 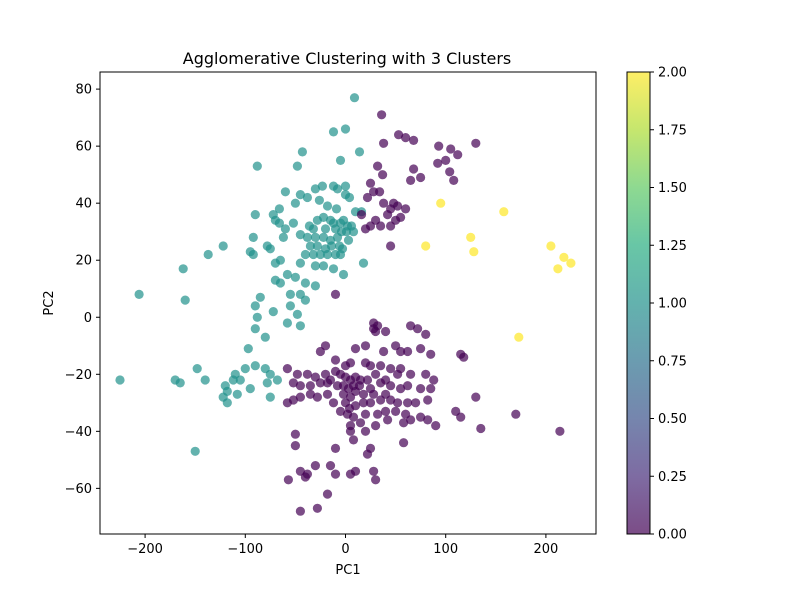 I want to click on y-tick-label: 60, so click(x=83, y=147).